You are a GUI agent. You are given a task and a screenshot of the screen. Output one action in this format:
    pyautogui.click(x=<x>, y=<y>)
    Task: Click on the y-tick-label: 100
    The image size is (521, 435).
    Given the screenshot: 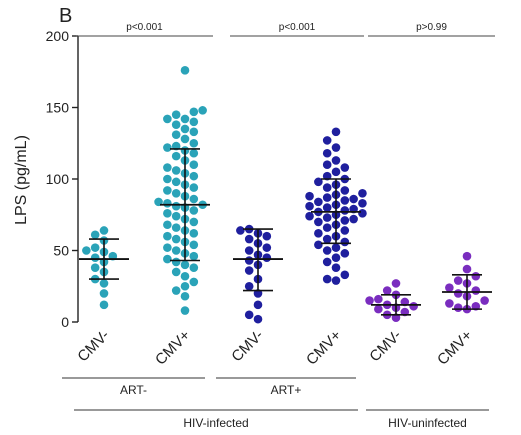 What is the action you would take?
    pyautogui.click(x=58, y=179)
    